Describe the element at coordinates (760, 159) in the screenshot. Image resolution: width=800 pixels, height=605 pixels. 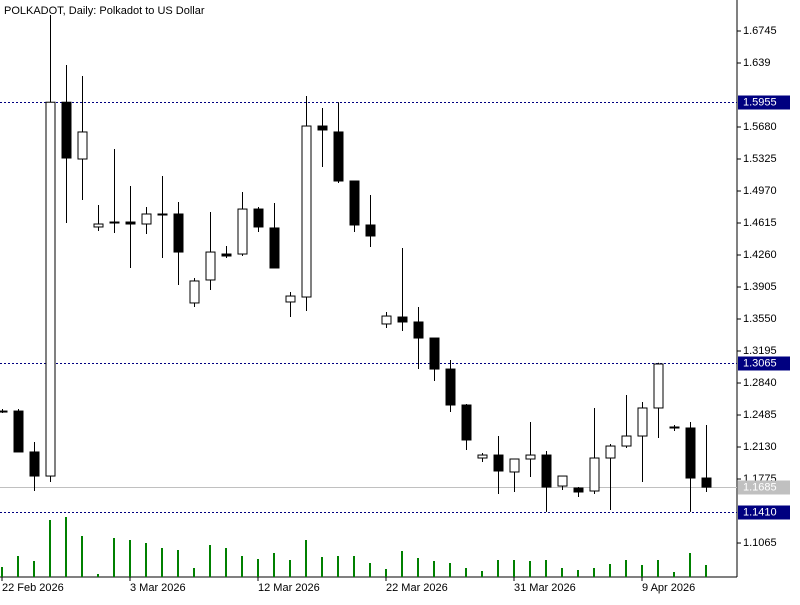
I see `y-tick-label: 1.5325` at that location.